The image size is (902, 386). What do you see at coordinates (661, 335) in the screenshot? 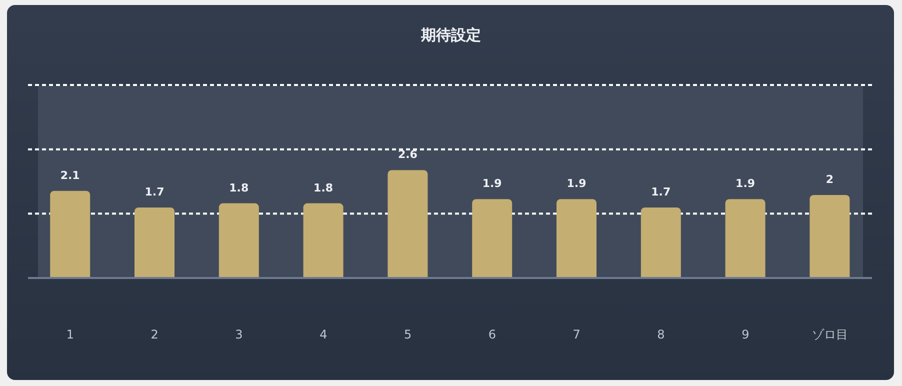
I see `x-tick-label: 8` at bounding box center [661, 335].